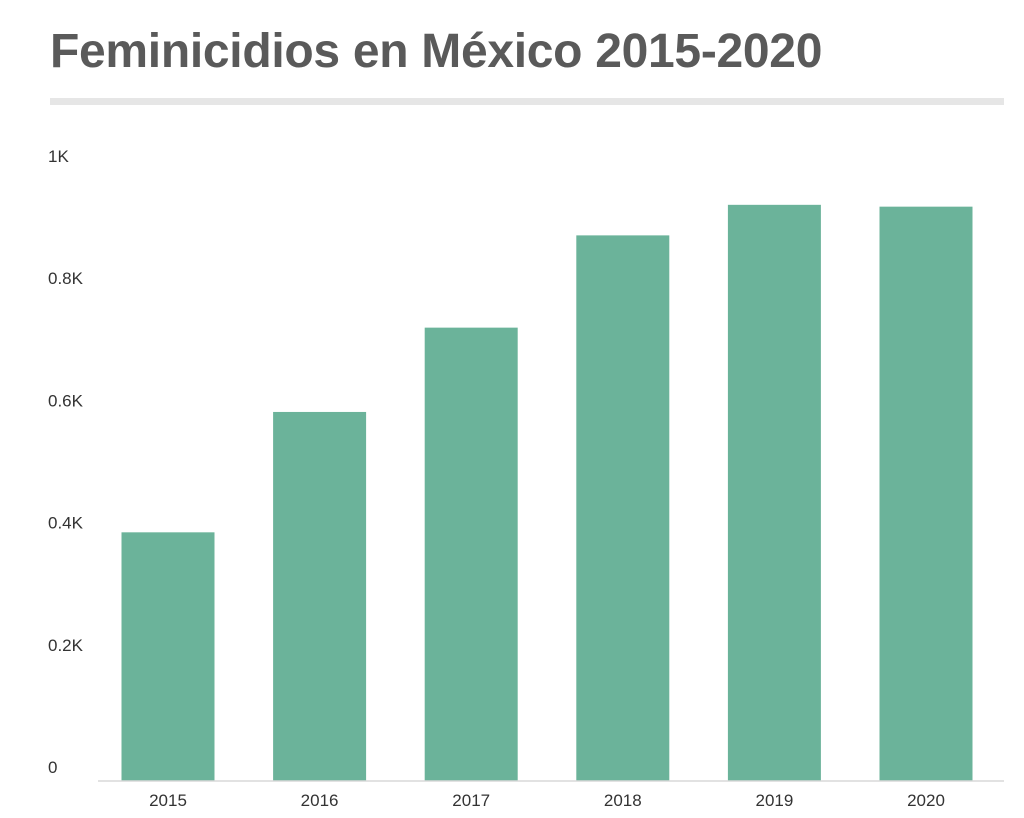  What do you see at coordinates (66, 278) in the screenshot?
I see `y-tick-label: 0.8K` at bounding box center [66, 278].